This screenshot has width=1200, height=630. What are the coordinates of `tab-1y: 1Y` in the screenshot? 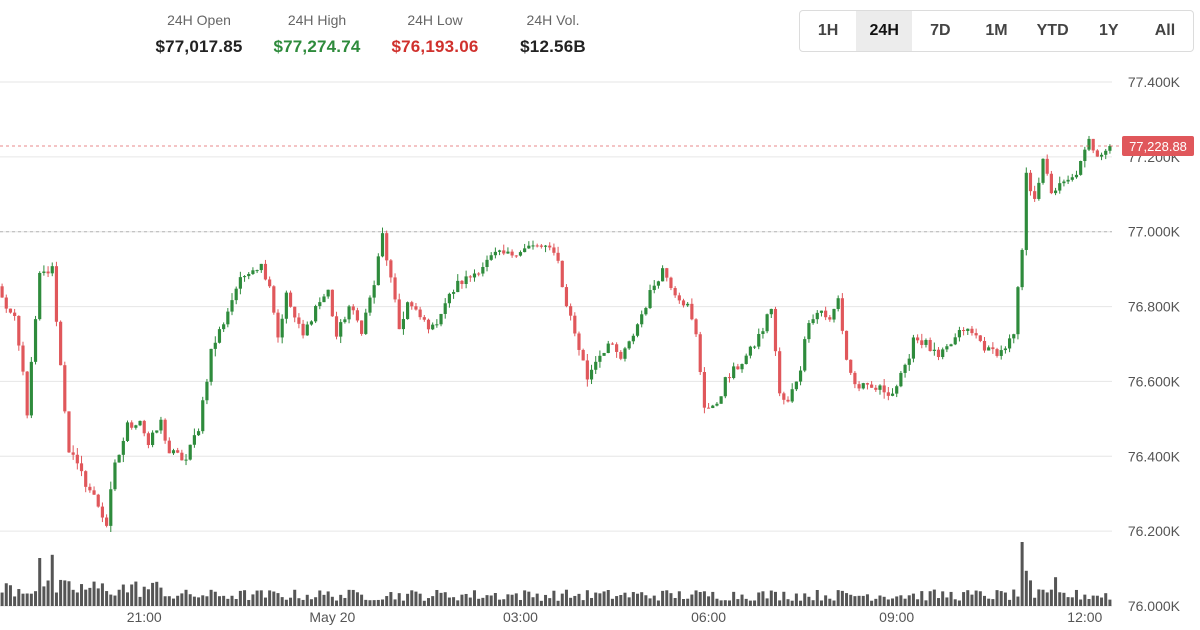 It's located at (1108, 30).